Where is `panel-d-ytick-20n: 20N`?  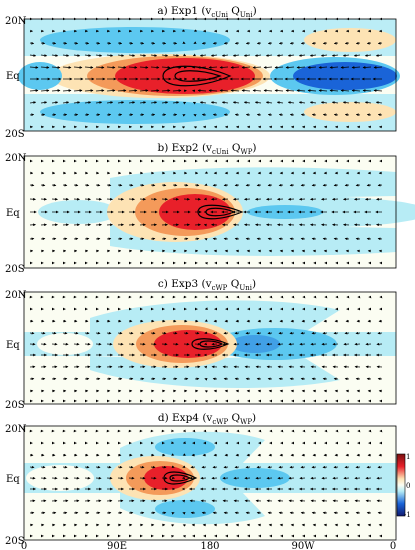 panel-d-ytick-20n: 20N is located at coordinates (16, 429).